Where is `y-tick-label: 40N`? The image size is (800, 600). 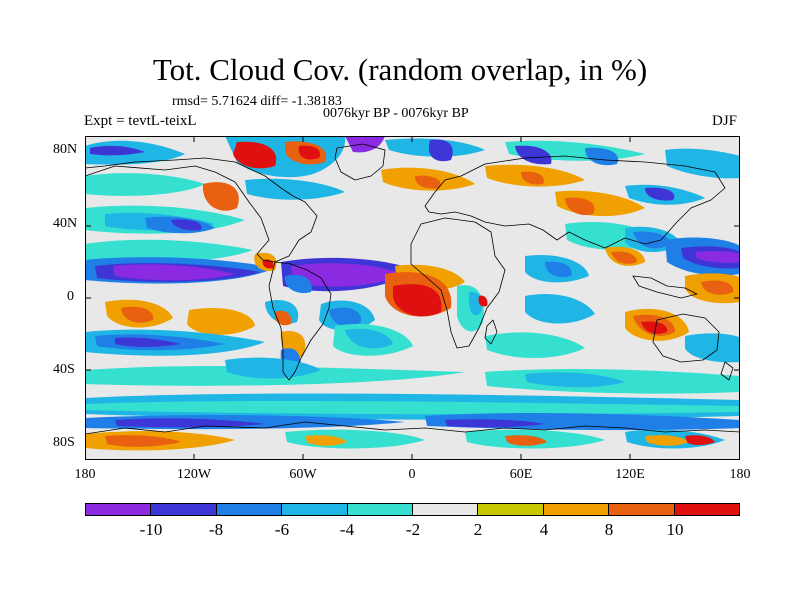 y-tick-label: 40N is located at coordinates (65, 223).